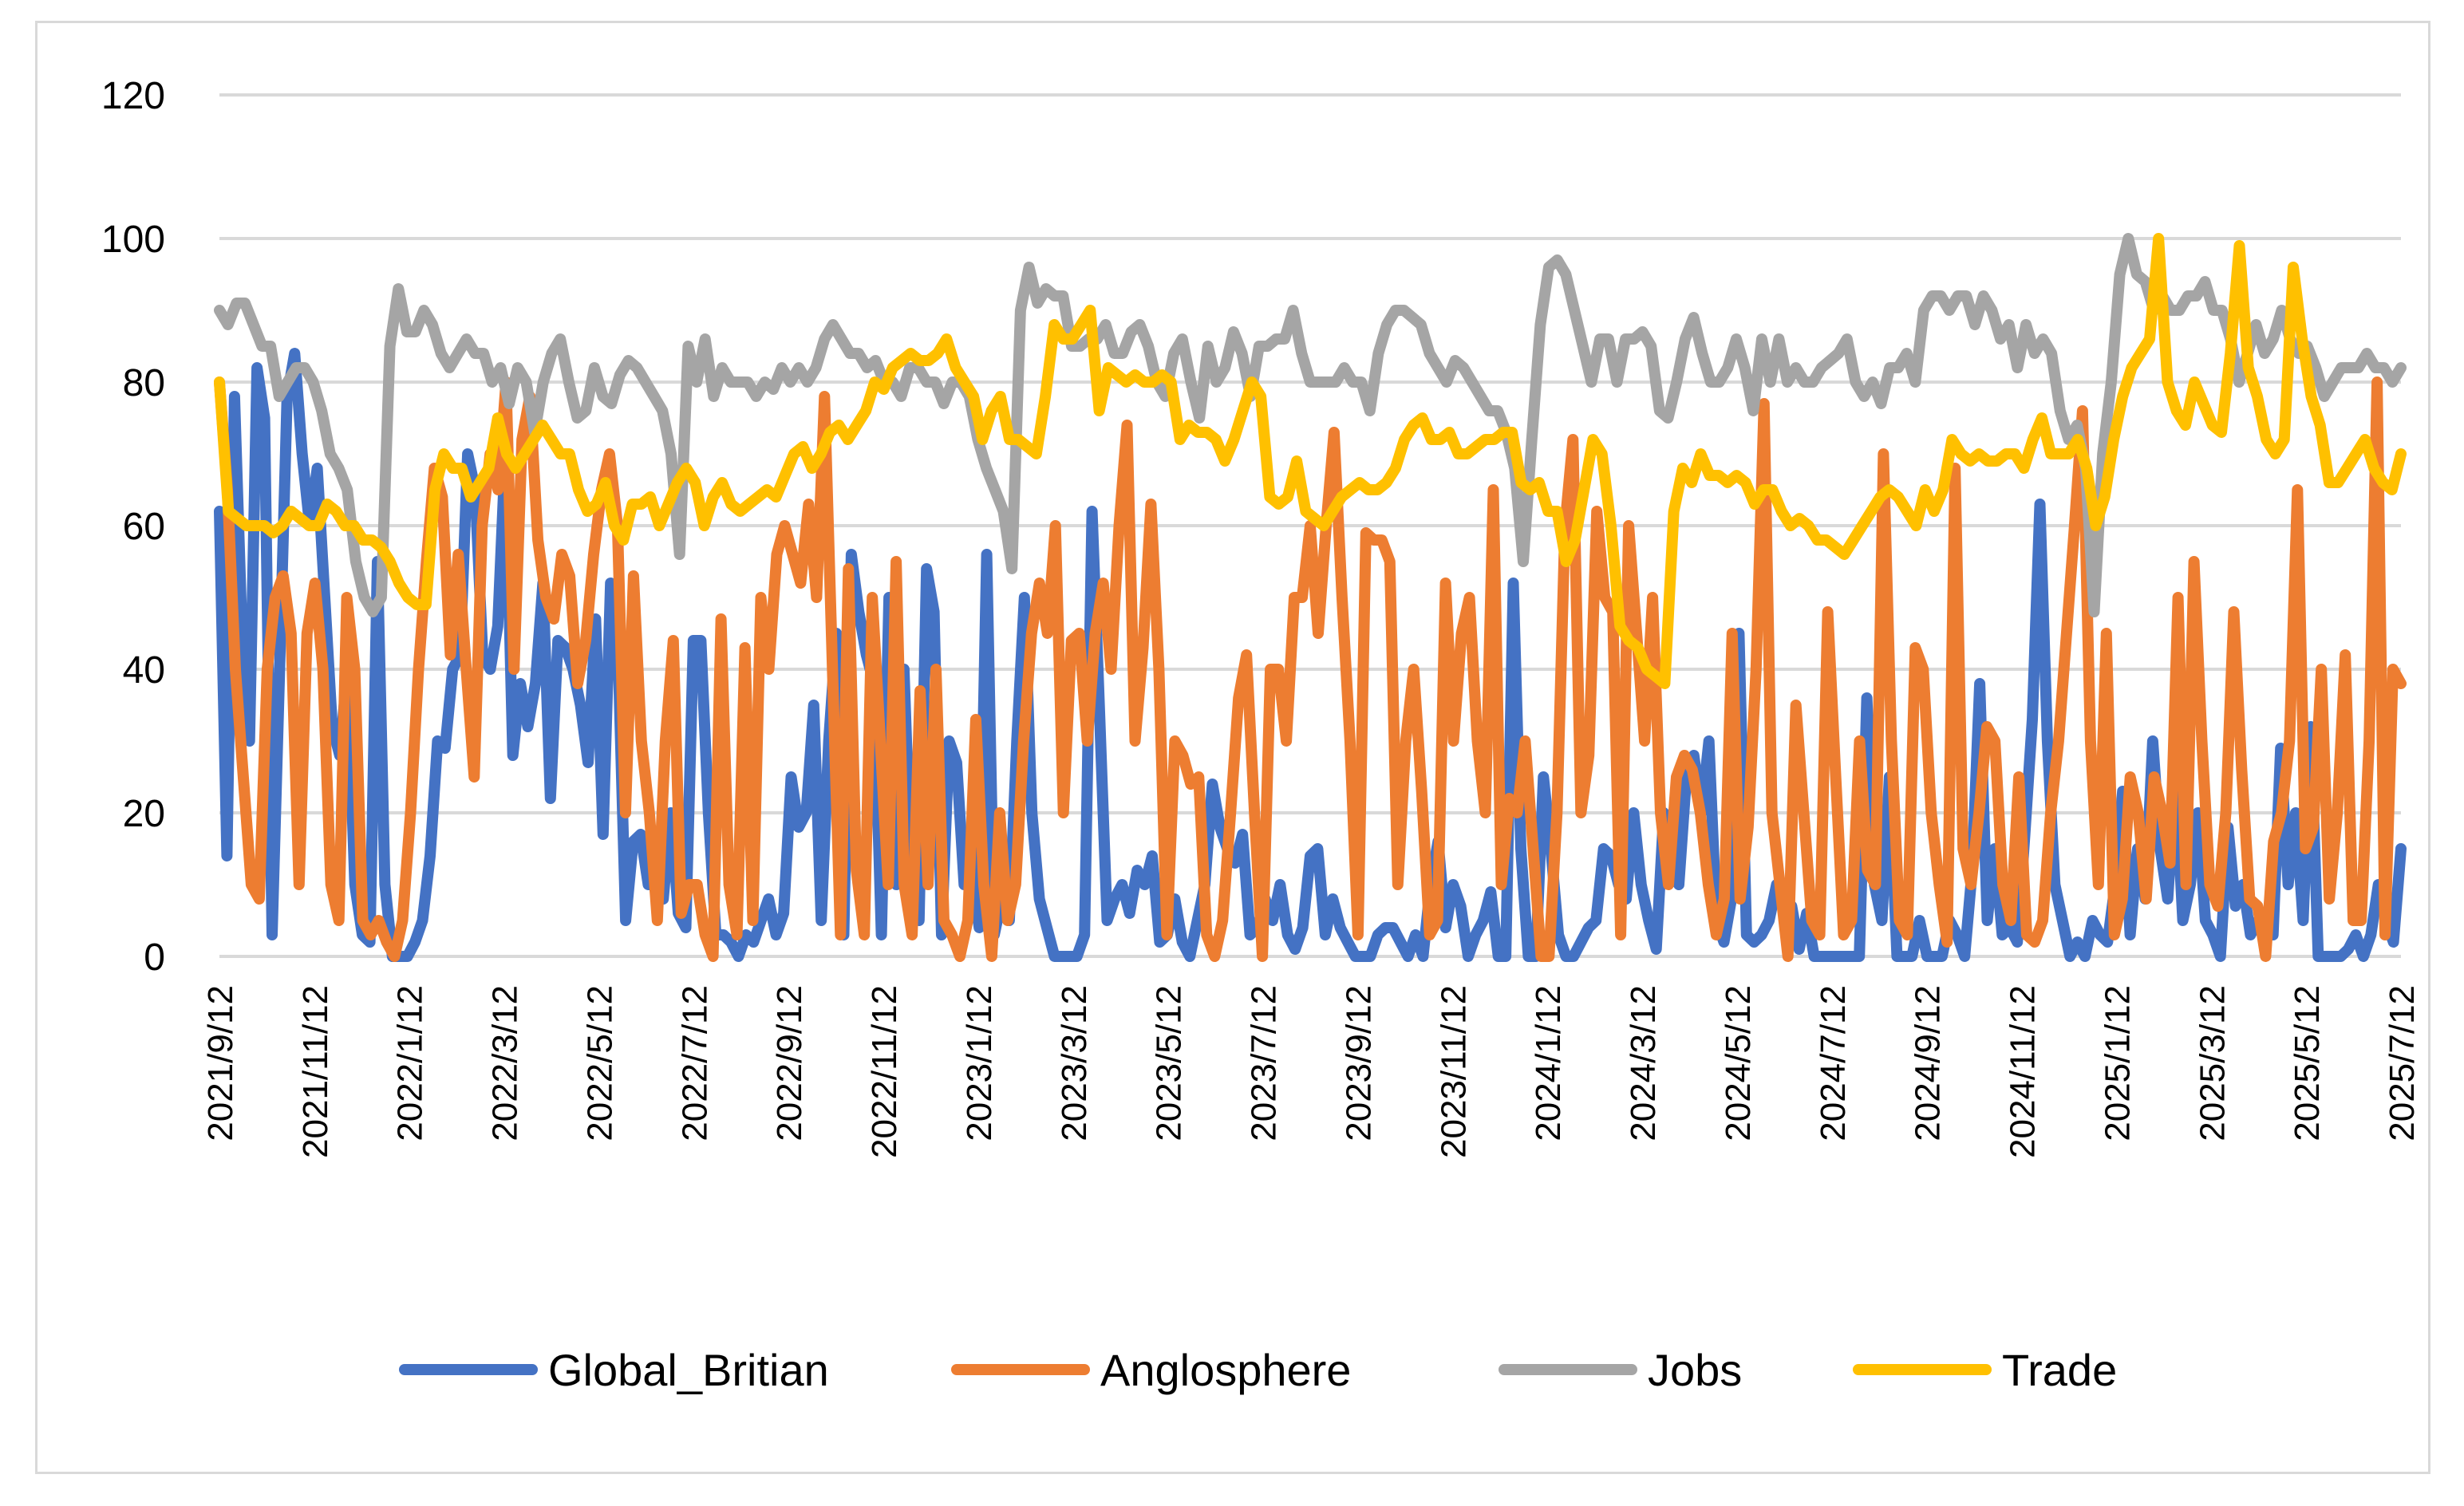  Describe the element at coordinates (694, 1063) in the screenshot. I see `x-tick-label: 2022/7/12` at that location.